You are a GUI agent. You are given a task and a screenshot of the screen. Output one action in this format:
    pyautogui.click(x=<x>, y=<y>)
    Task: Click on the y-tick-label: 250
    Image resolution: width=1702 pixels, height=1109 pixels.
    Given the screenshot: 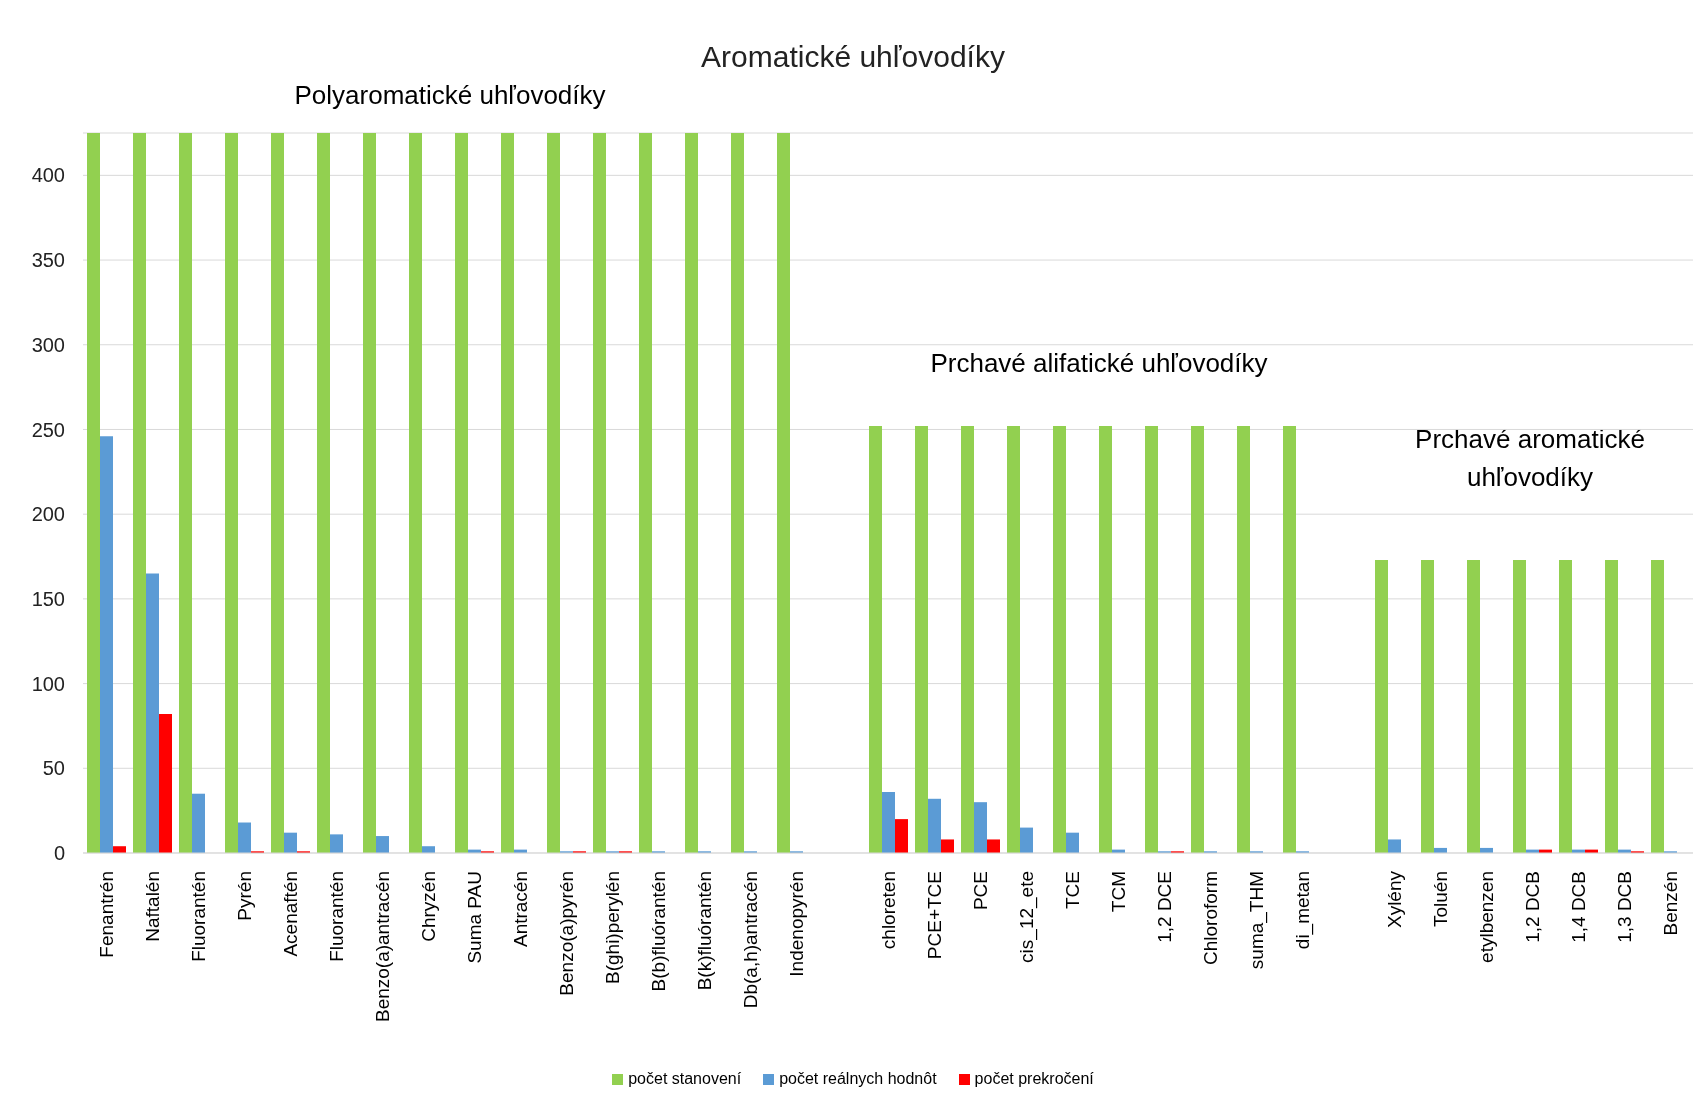 What is the action you would take?
    pyautogui.click(x=48, y=429)
    